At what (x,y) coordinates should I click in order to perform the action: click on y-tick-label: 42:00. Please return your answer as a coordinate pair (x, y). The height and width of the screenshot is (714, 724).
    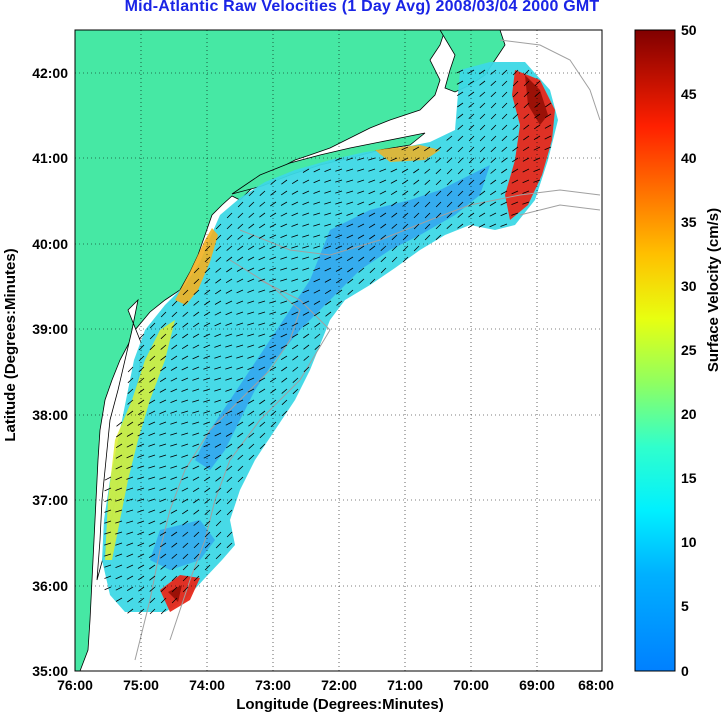
    Looking at the image, I should click on (50, 73).